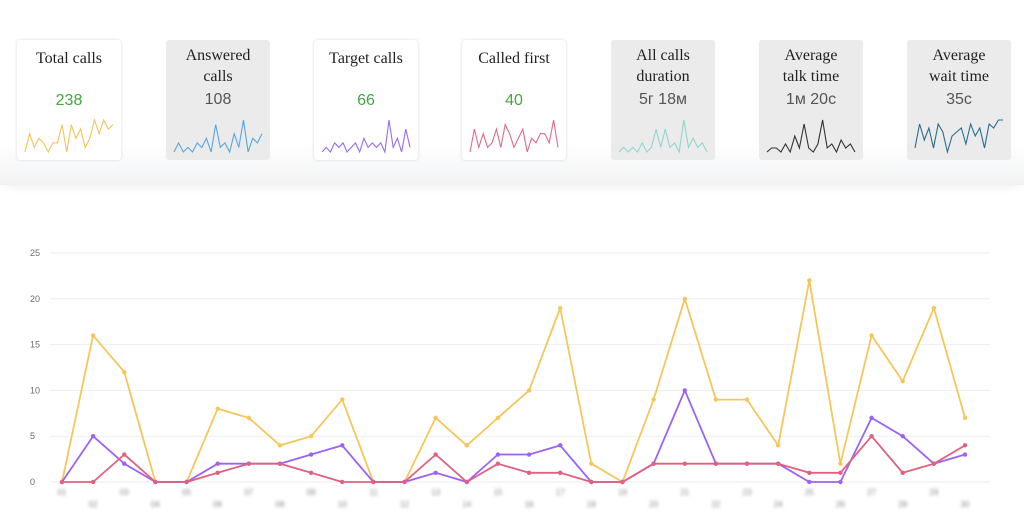  I want to click on x-tick-label: 17, so click(560, 492).